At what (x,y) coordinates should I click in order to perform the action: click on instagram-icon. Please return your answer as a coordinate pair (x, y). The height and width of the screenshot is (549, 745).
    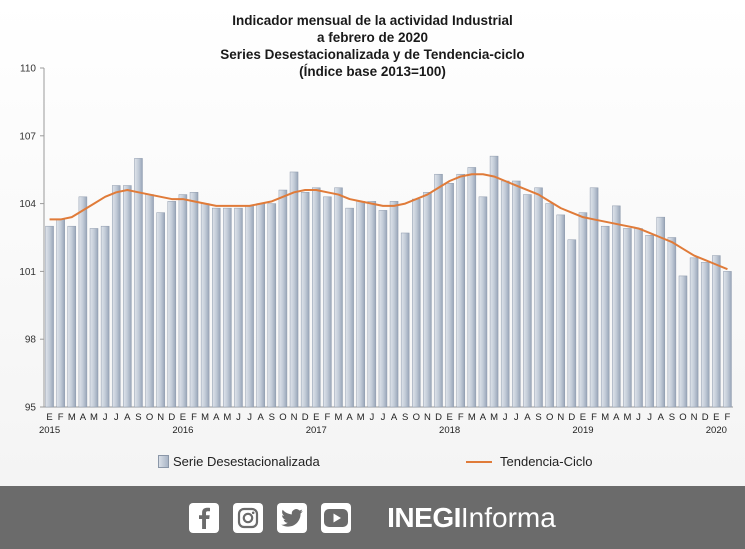
    Looking at the image, I should click on (248, 517).